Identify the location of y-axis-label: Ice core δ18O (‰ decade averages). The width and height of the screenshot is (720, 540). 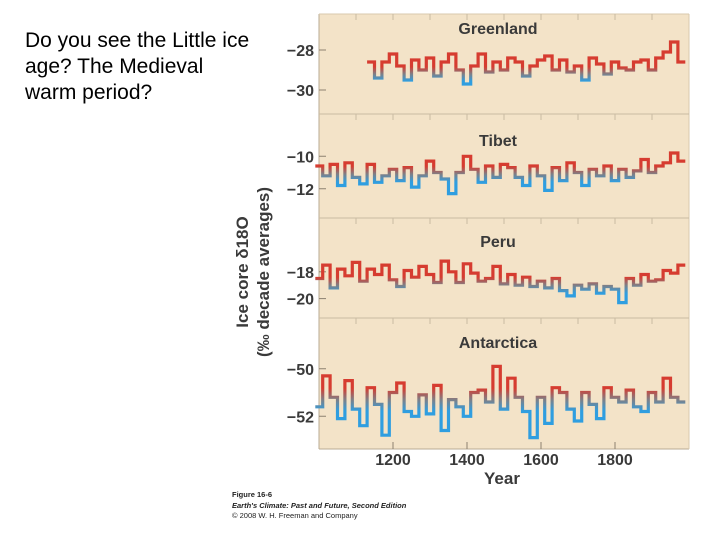
(253, 272).